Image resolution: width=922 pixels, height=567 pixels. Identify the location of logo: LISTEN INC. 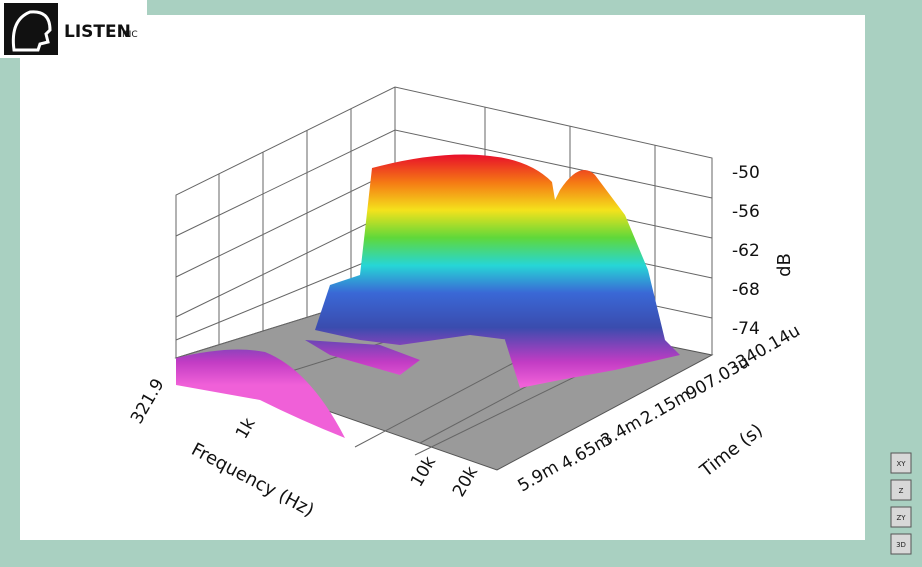
(73, 29).